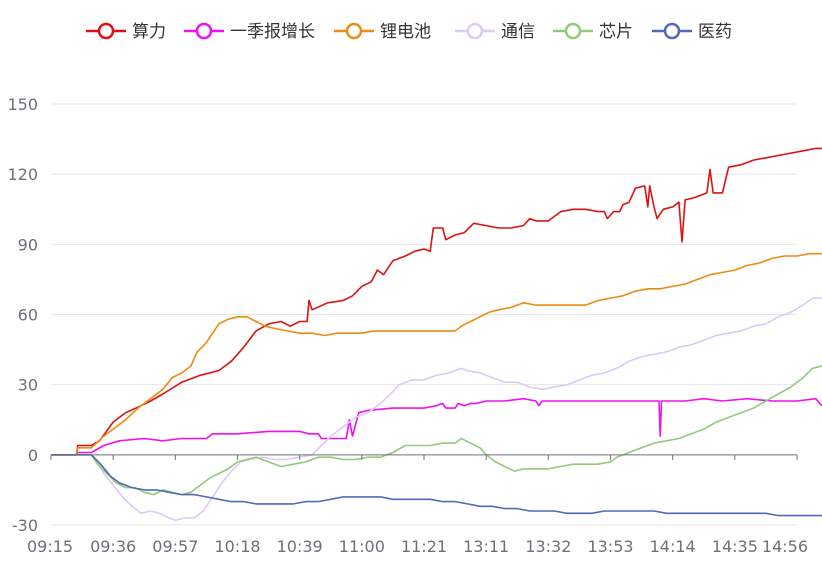  What do you see at coordinates (405, 32) in the screenshot?
I see `legend-label: 锂电池` at bounding box center [405, 32].